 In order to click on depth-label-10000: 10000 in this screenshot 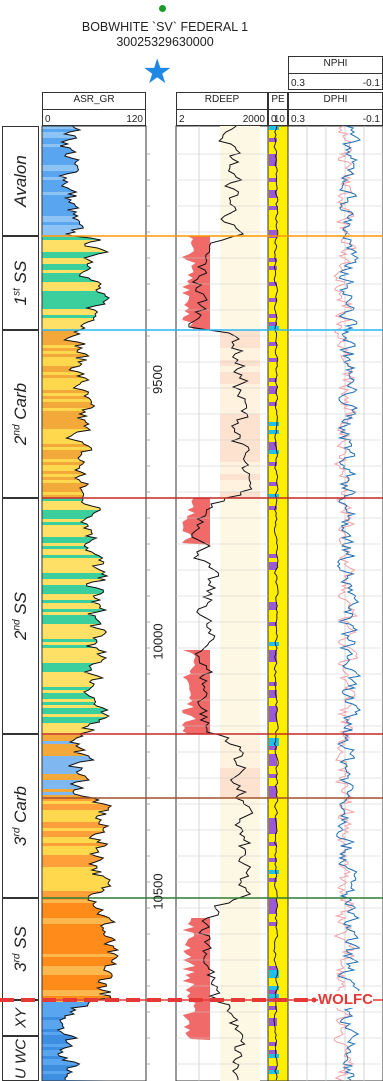, I will do `click(158, 641)`.